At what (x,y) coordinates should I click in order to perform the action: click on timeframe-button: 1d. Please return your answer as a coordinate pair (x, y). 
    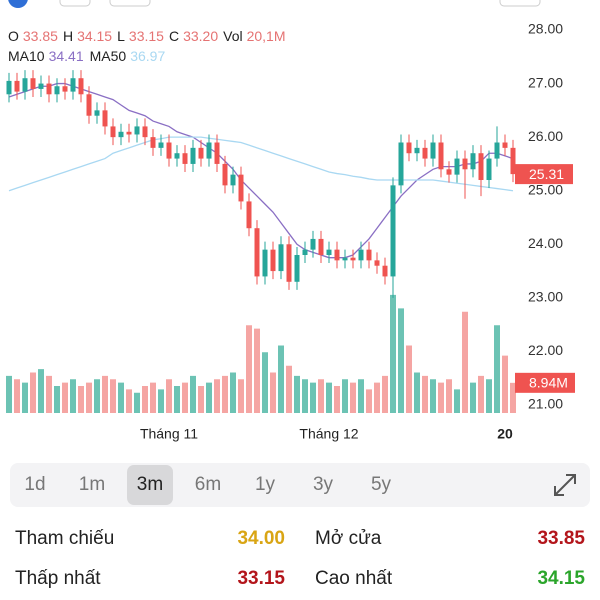
    Looking at the image, I should click on (35, 484).